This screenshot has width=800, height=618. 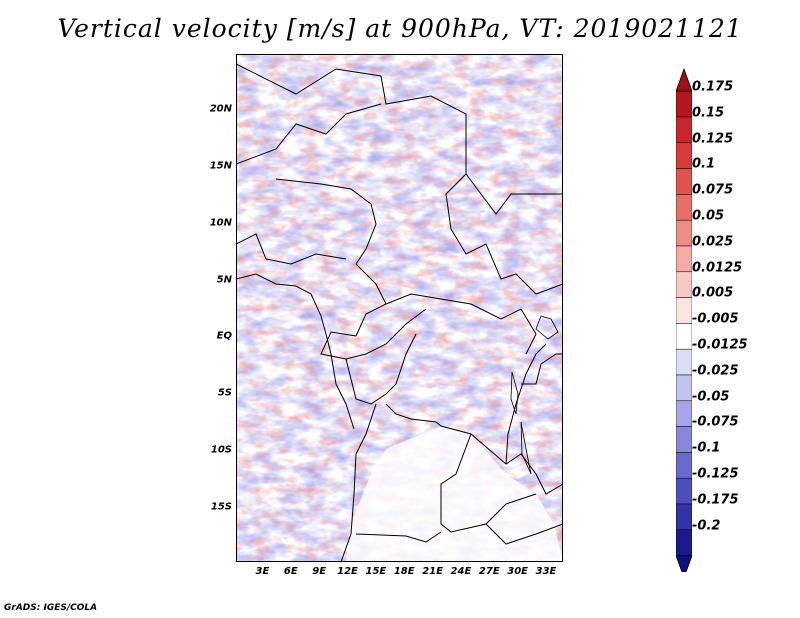 What do you see at coordinates (684, 80) in the screenshot?
I see `colorbar-top-arrow` at bounding box center [684, 80].